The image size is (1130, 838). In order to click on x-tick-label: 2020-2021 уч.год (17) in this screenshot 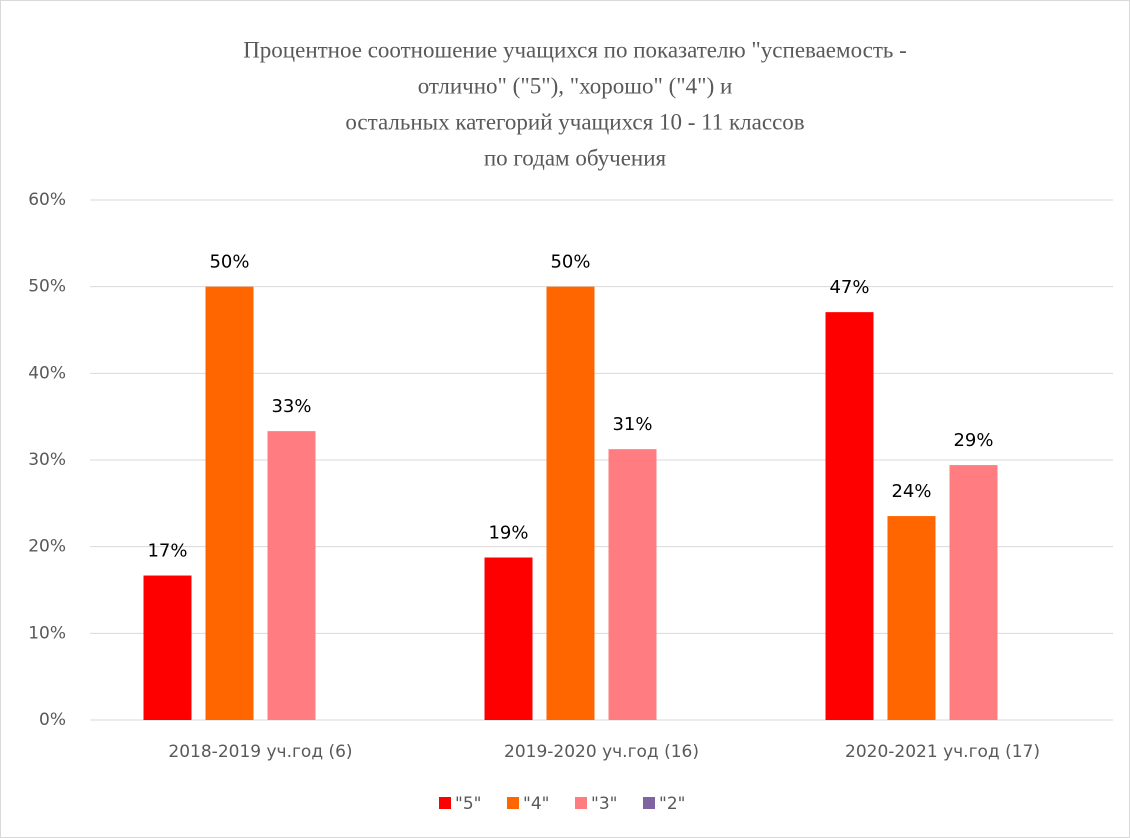, I will do `click(942, 752)`.